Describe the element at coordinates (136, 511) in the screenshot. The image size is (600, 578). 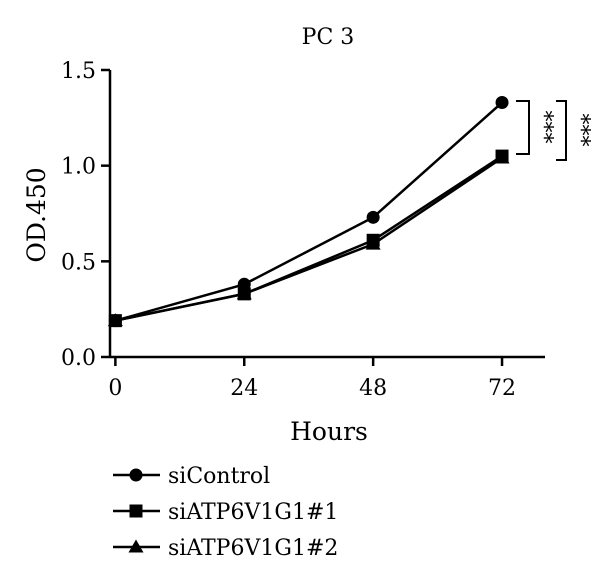
I see `legend-marker-square` at that location.